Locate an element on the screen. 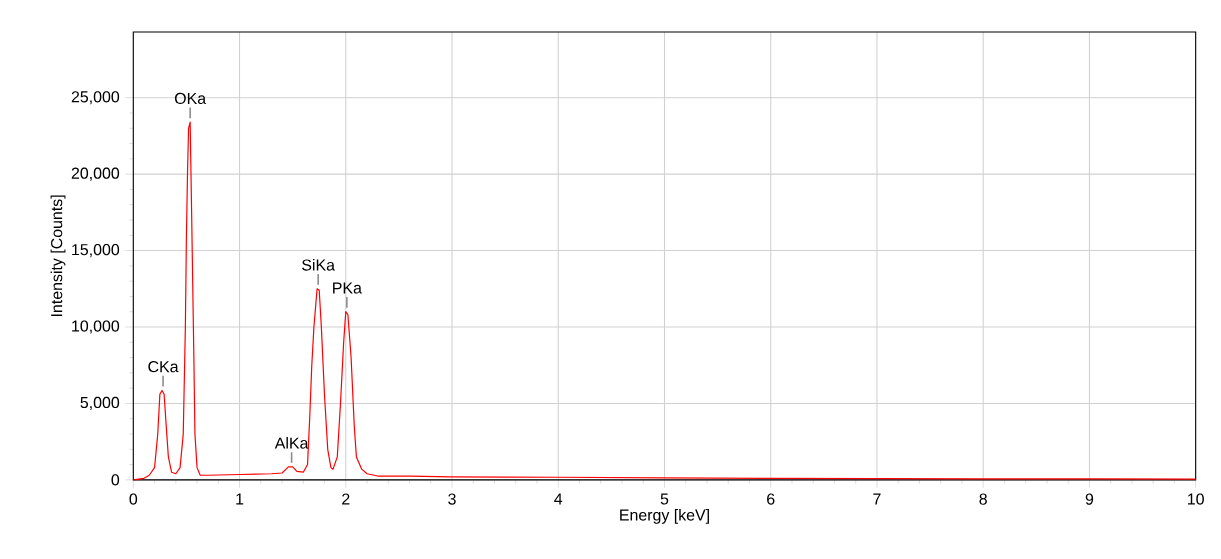 The width and height of the screenshot is (1221, 559). annotation: OKa is located at coordinates (190, 99).